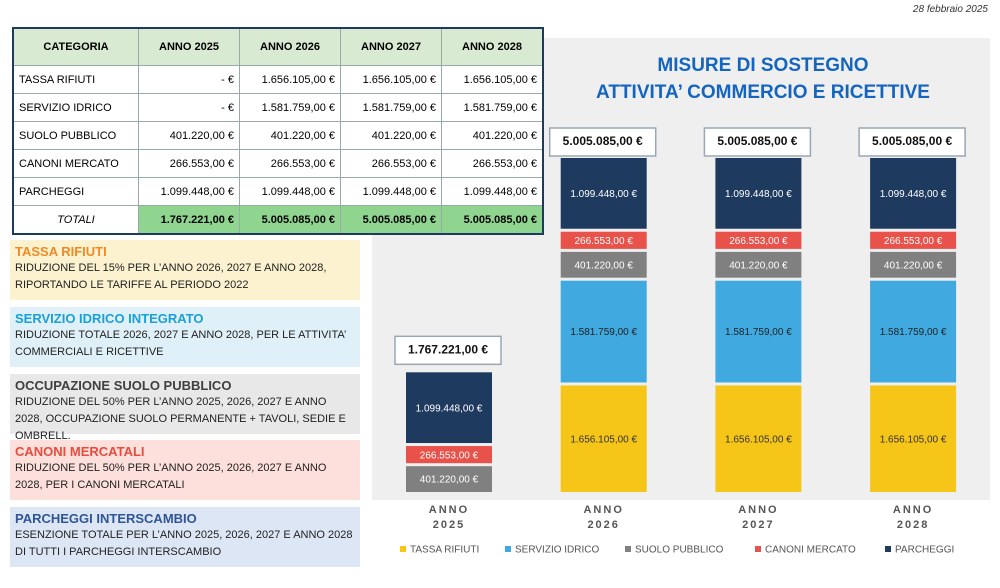 Image resolution: width=1000 pixels, height=588 pixels. Describe the element at coordinates (61, 251) in the screenshot. I see `note-title: TASSA RIFIUTI` at that location.